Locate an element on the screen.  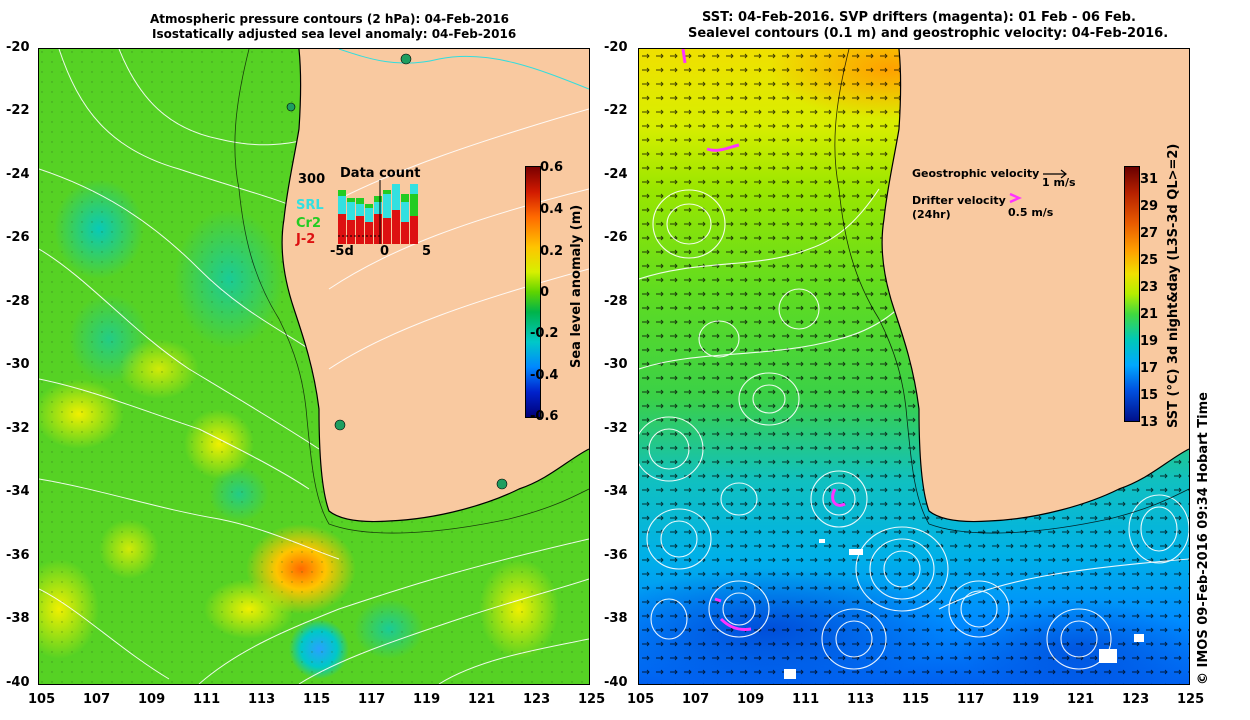
lat-label: -32 is located at coordinates (616, 428).